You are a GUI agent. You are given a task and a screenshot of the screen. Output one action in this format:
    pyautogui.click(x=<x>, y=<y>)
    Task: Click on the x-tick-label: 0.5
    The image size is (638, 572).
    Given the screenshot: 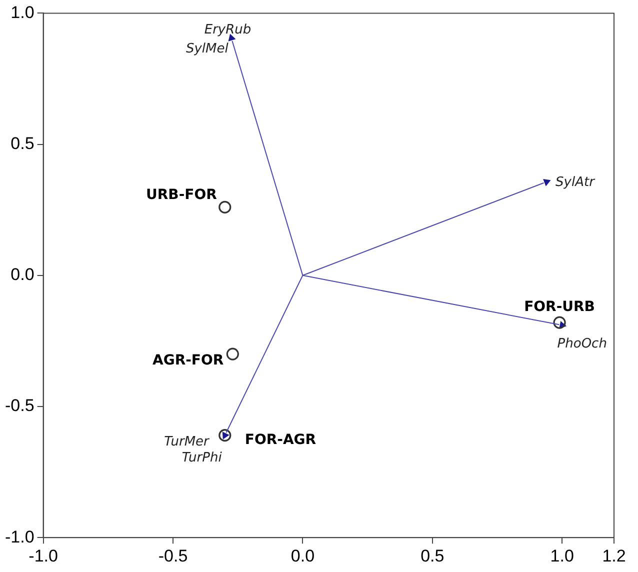 What is the action you would take?
    pyautogui.click(x=432, y=556)
    